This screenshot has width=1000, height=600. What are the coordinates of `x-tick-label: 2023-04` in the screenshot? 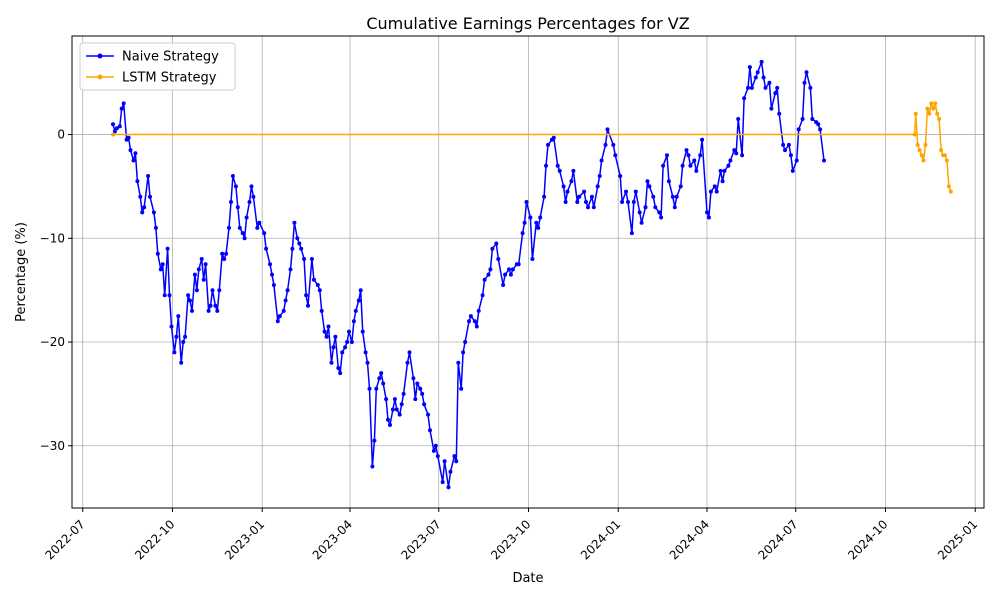 It's located at (332, 539).